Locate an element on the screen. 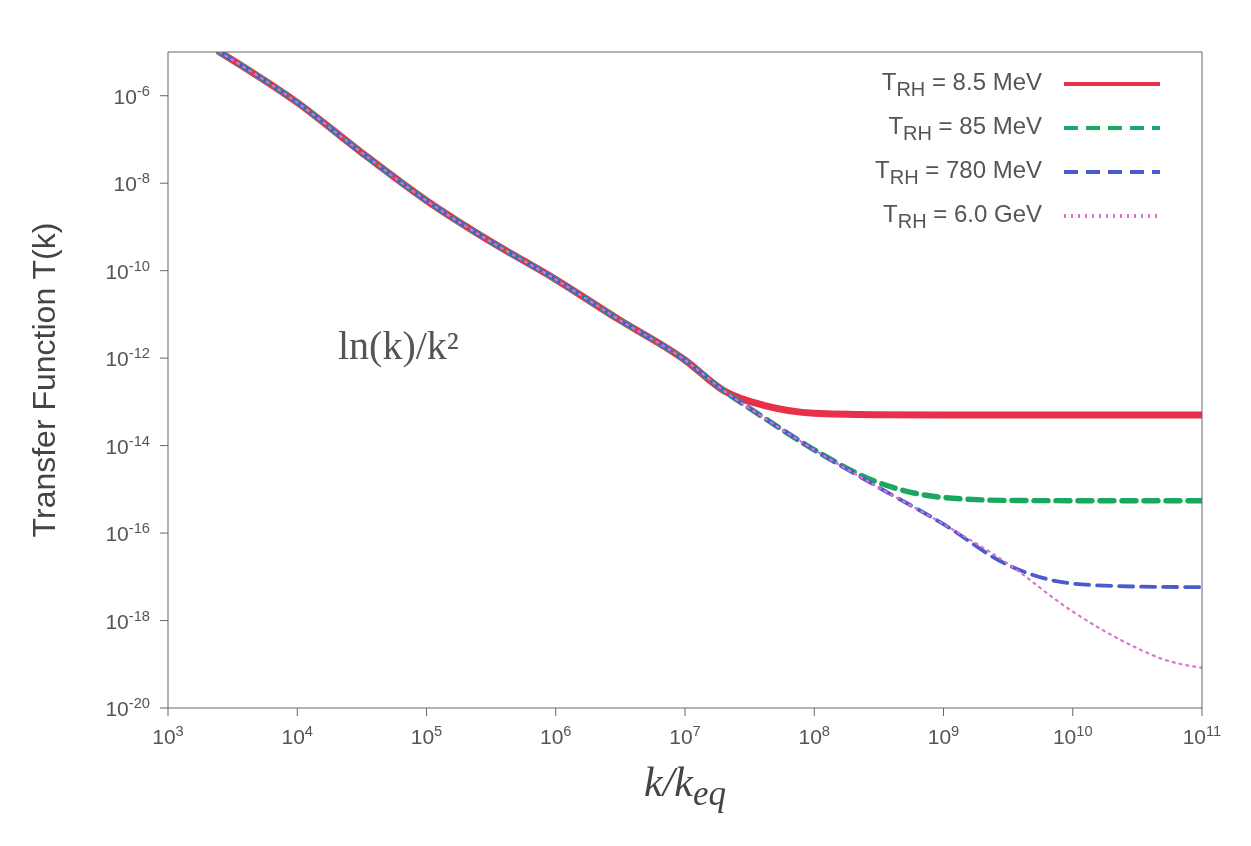  x-tick-label: 10$^{6}$ is located at coordinates (555, 735).